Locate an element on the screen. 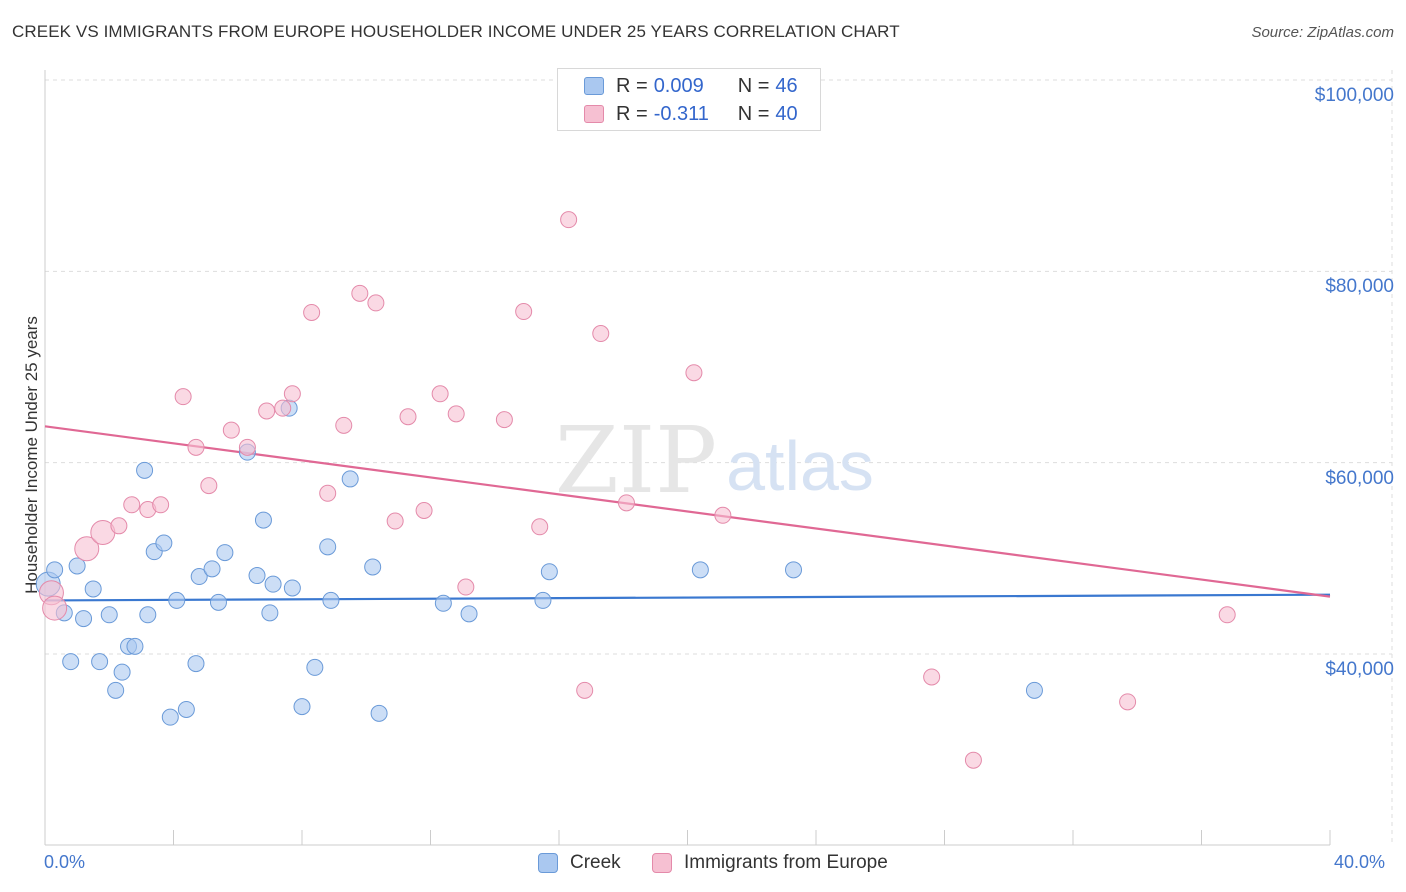 This screenshot has width=1406, height=892. europe-r-value: -0.311 is located at coordinates (681, 113).